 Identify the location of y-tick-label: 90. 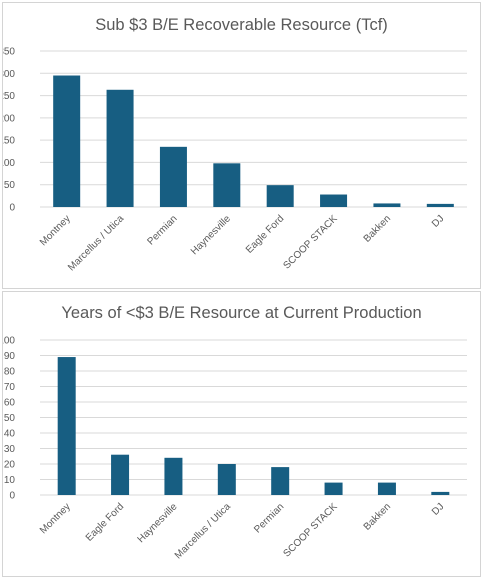
(10, 356).